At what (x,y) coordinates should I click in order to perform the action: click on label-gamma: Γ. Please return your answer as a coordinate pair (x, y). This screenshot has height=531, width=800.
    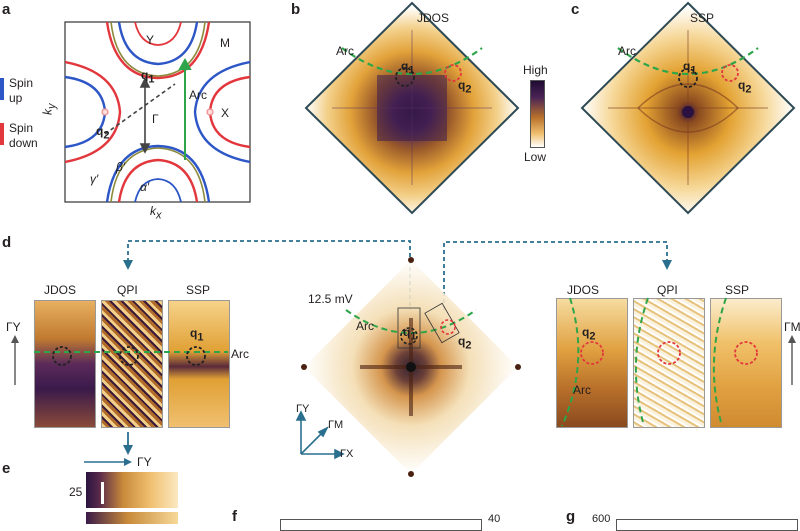
    Looking at the image, I should click on (155, 119).